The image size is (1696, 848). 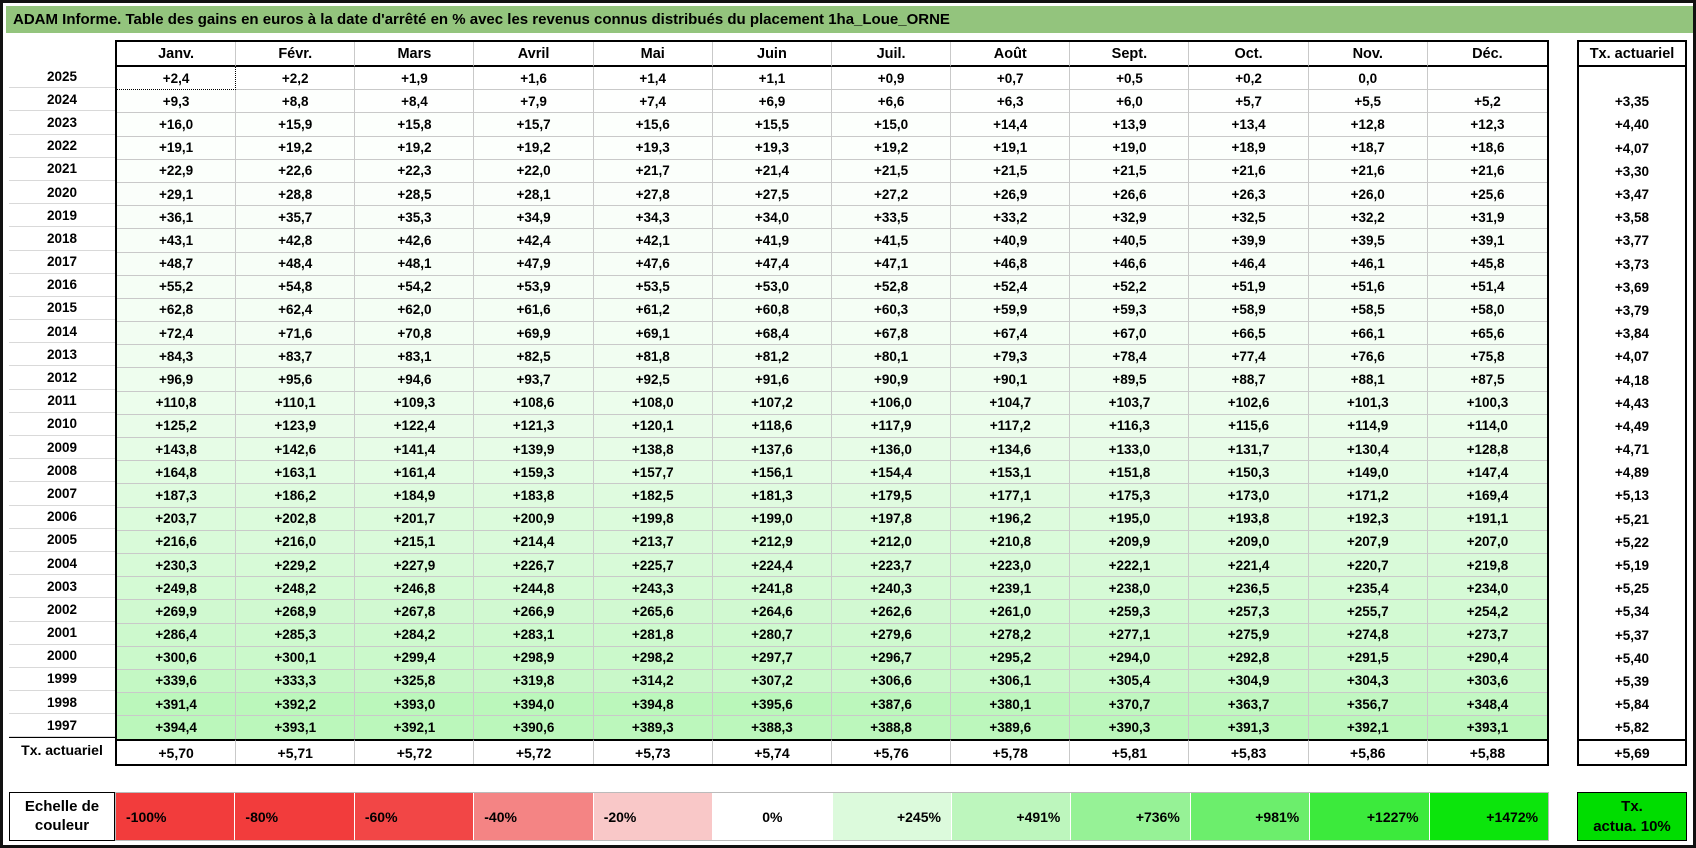 What do you see at coordinates (1487, 403) in the screenshot?
I see `table-cell: +100,3` at bounding box center [1487, 403].